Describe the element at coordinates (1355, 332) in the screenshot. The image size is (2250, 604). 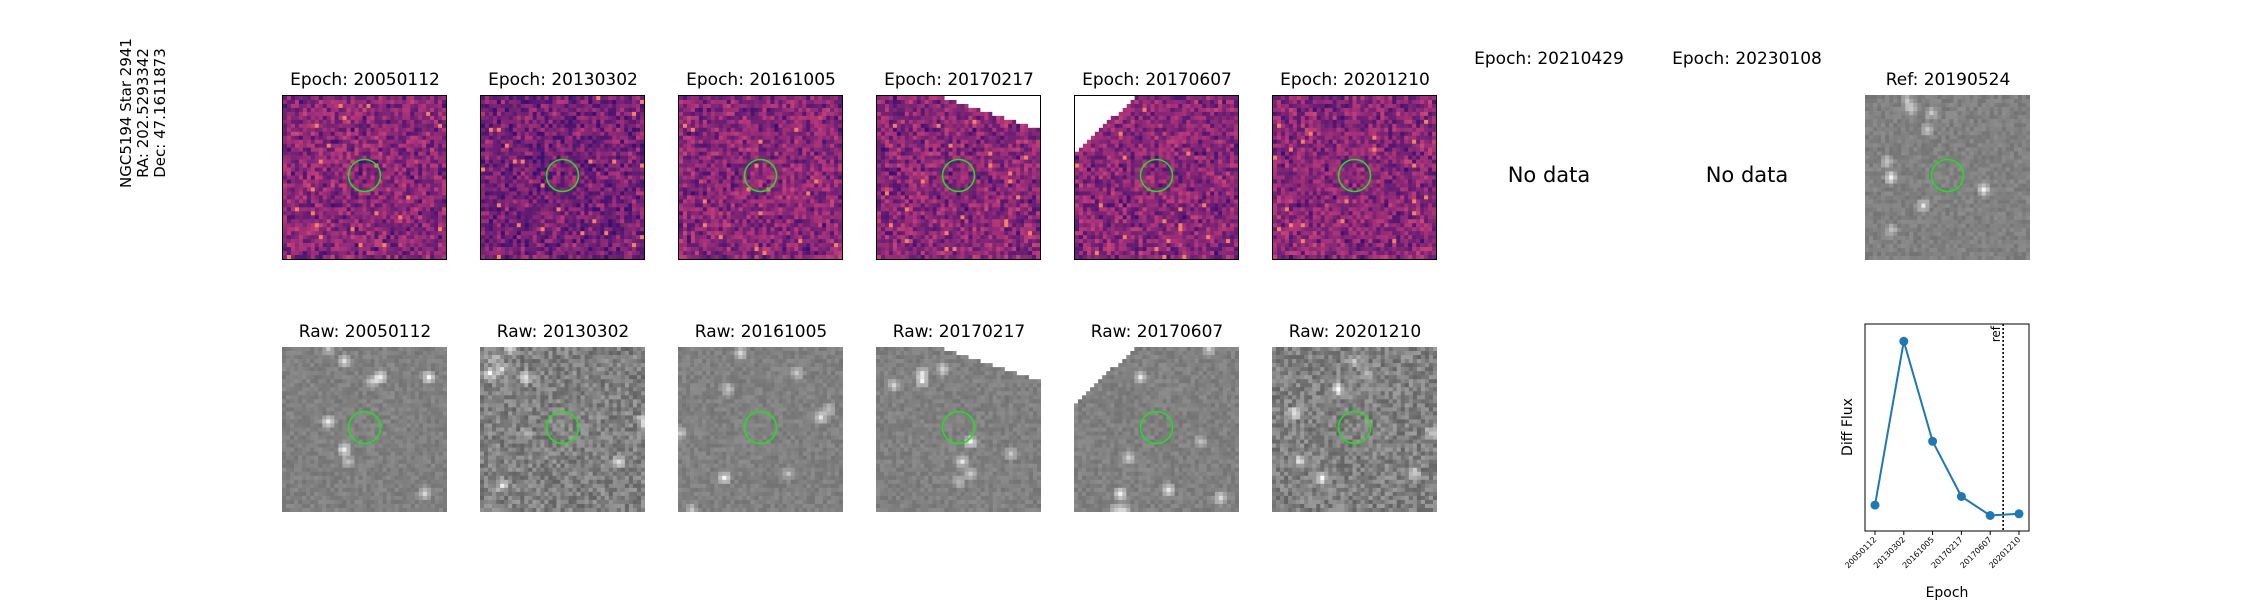
I see `raw-title-6: Raw: 20201210` at that location.